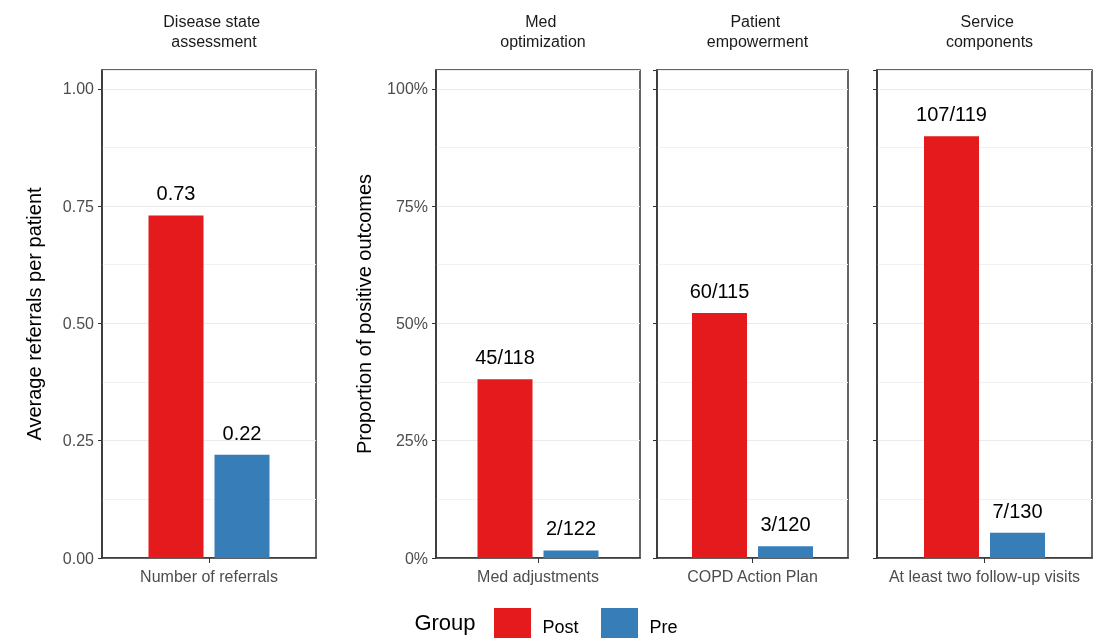 The width and height of the screenshot is (1104, 642). I want to click on x-tick-label: Med adjustments, so click(538, 576).